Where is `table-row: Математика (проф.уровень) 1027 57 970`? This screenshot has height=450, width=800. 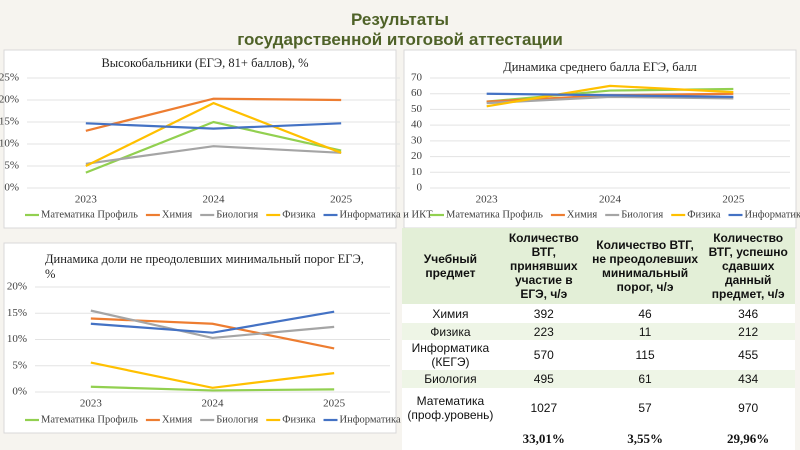 table-row: Математика (проф.уровень) 1027 57 970 is located at coordinates (598, 408).